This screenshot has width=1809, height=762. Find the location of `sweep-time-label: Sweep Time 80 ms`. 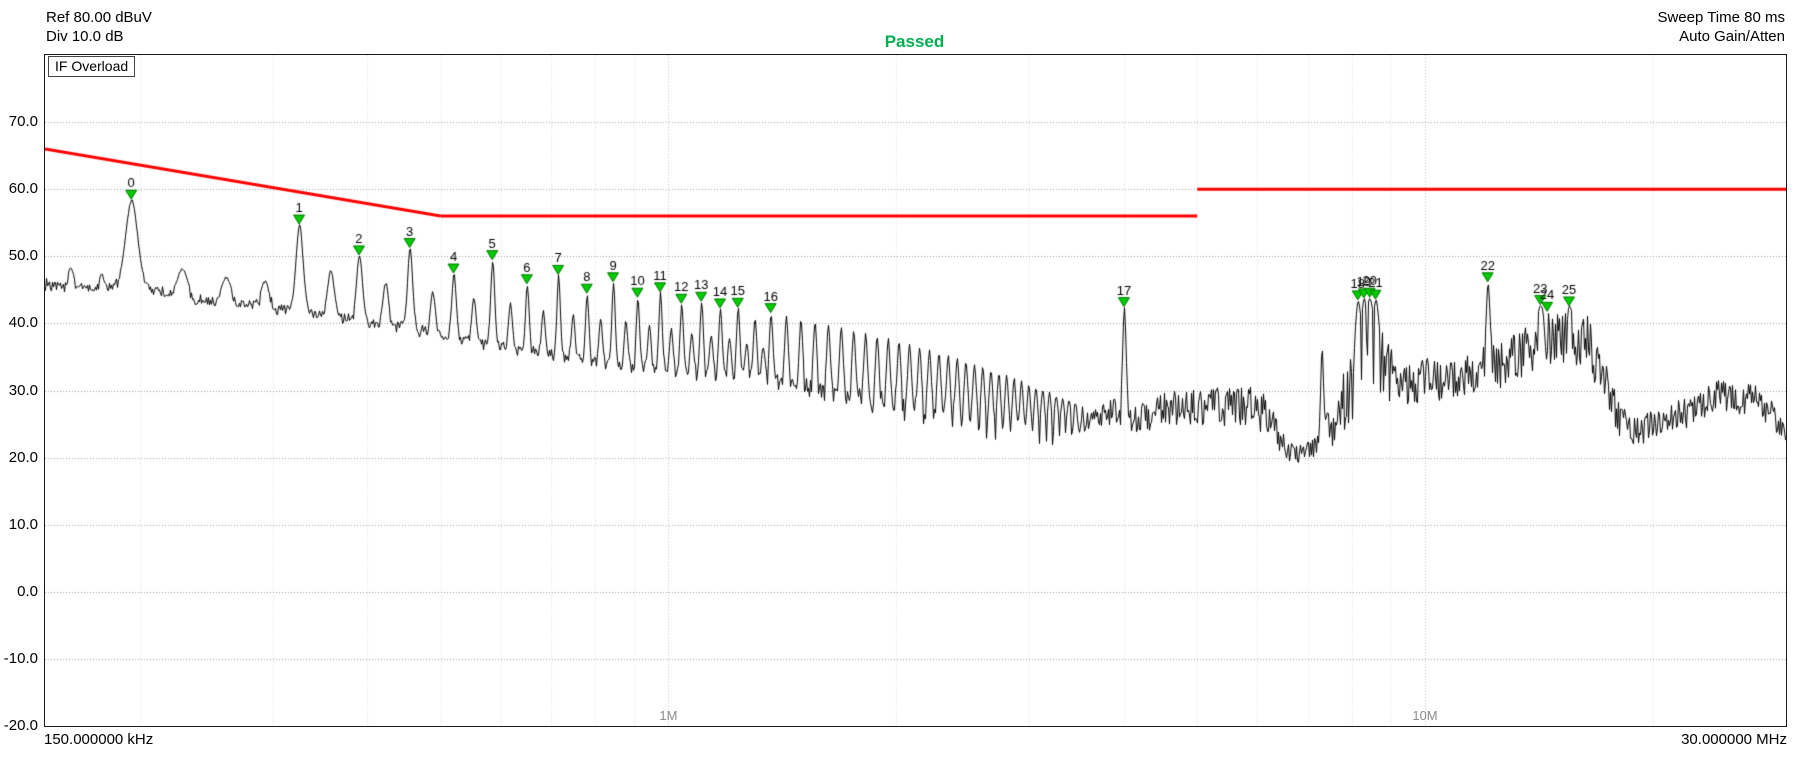

sweep-time-label: Sweep Time 80 ms is located at coordinates (1721, 17).